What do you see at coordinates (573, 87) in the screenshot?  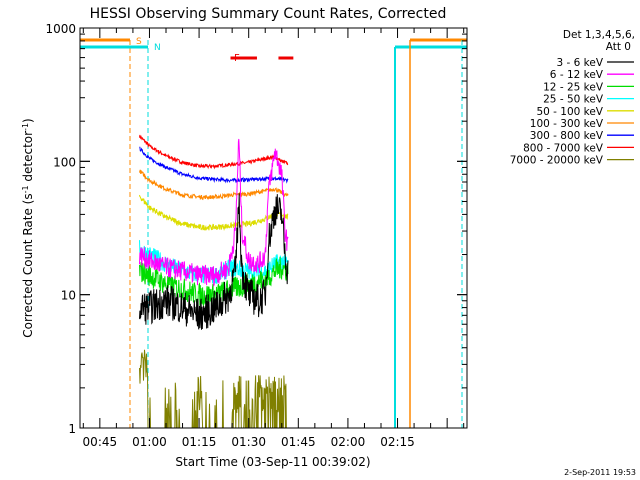 I see `legend-entry-label: 12 - 25 keV` at bounding box center [573, 87].